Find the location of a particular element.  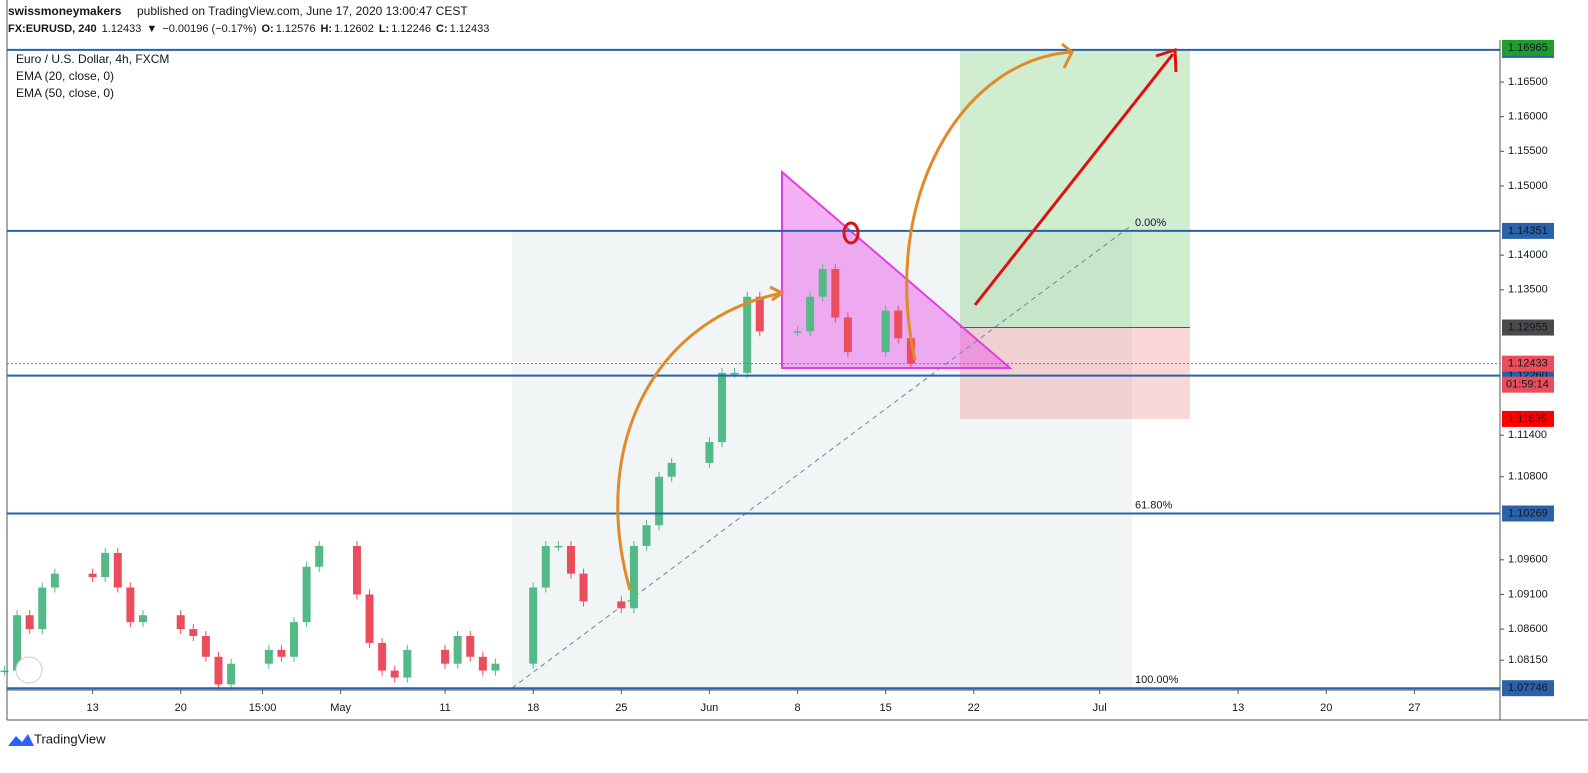

logo-badge is located at coordinates (29, 670).